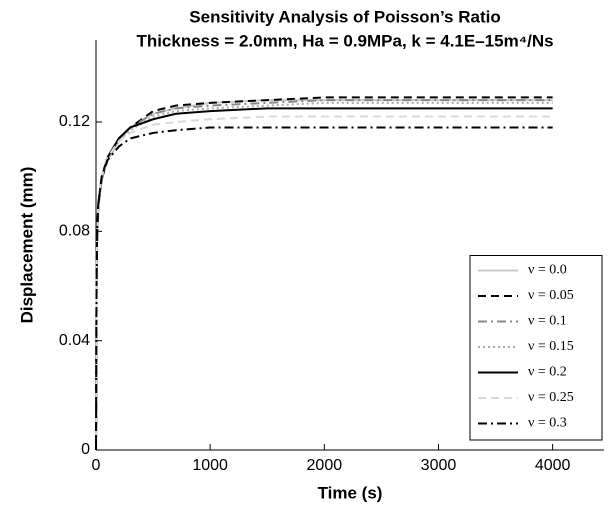  Describe the element at coordinates (26, 245) in the screenshot. I see `y-axis-label: Displacement (mm)` at that location.